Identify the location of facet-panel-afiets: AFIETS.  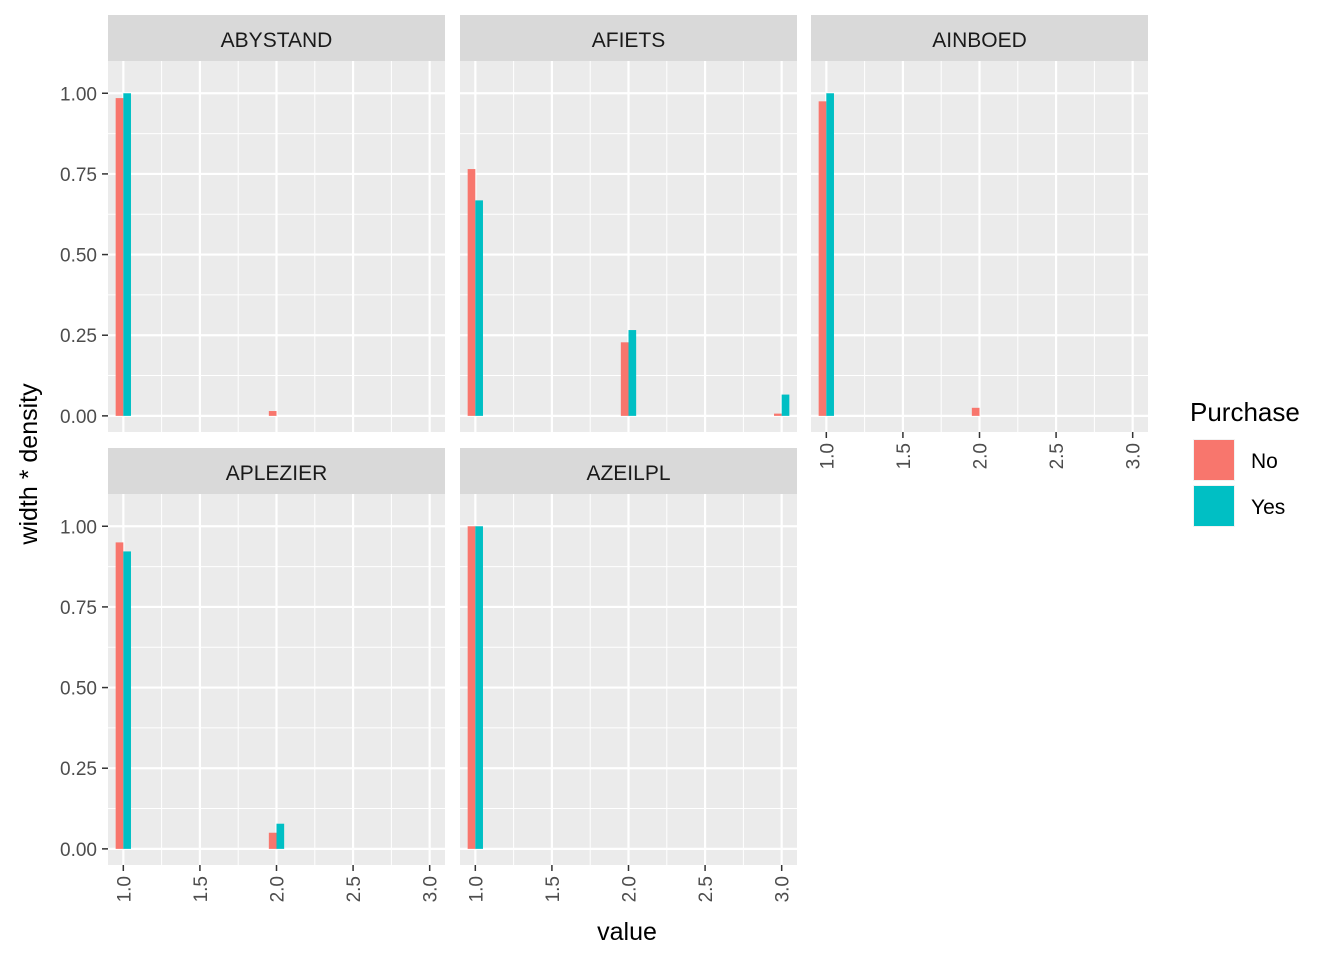
(628, 223).